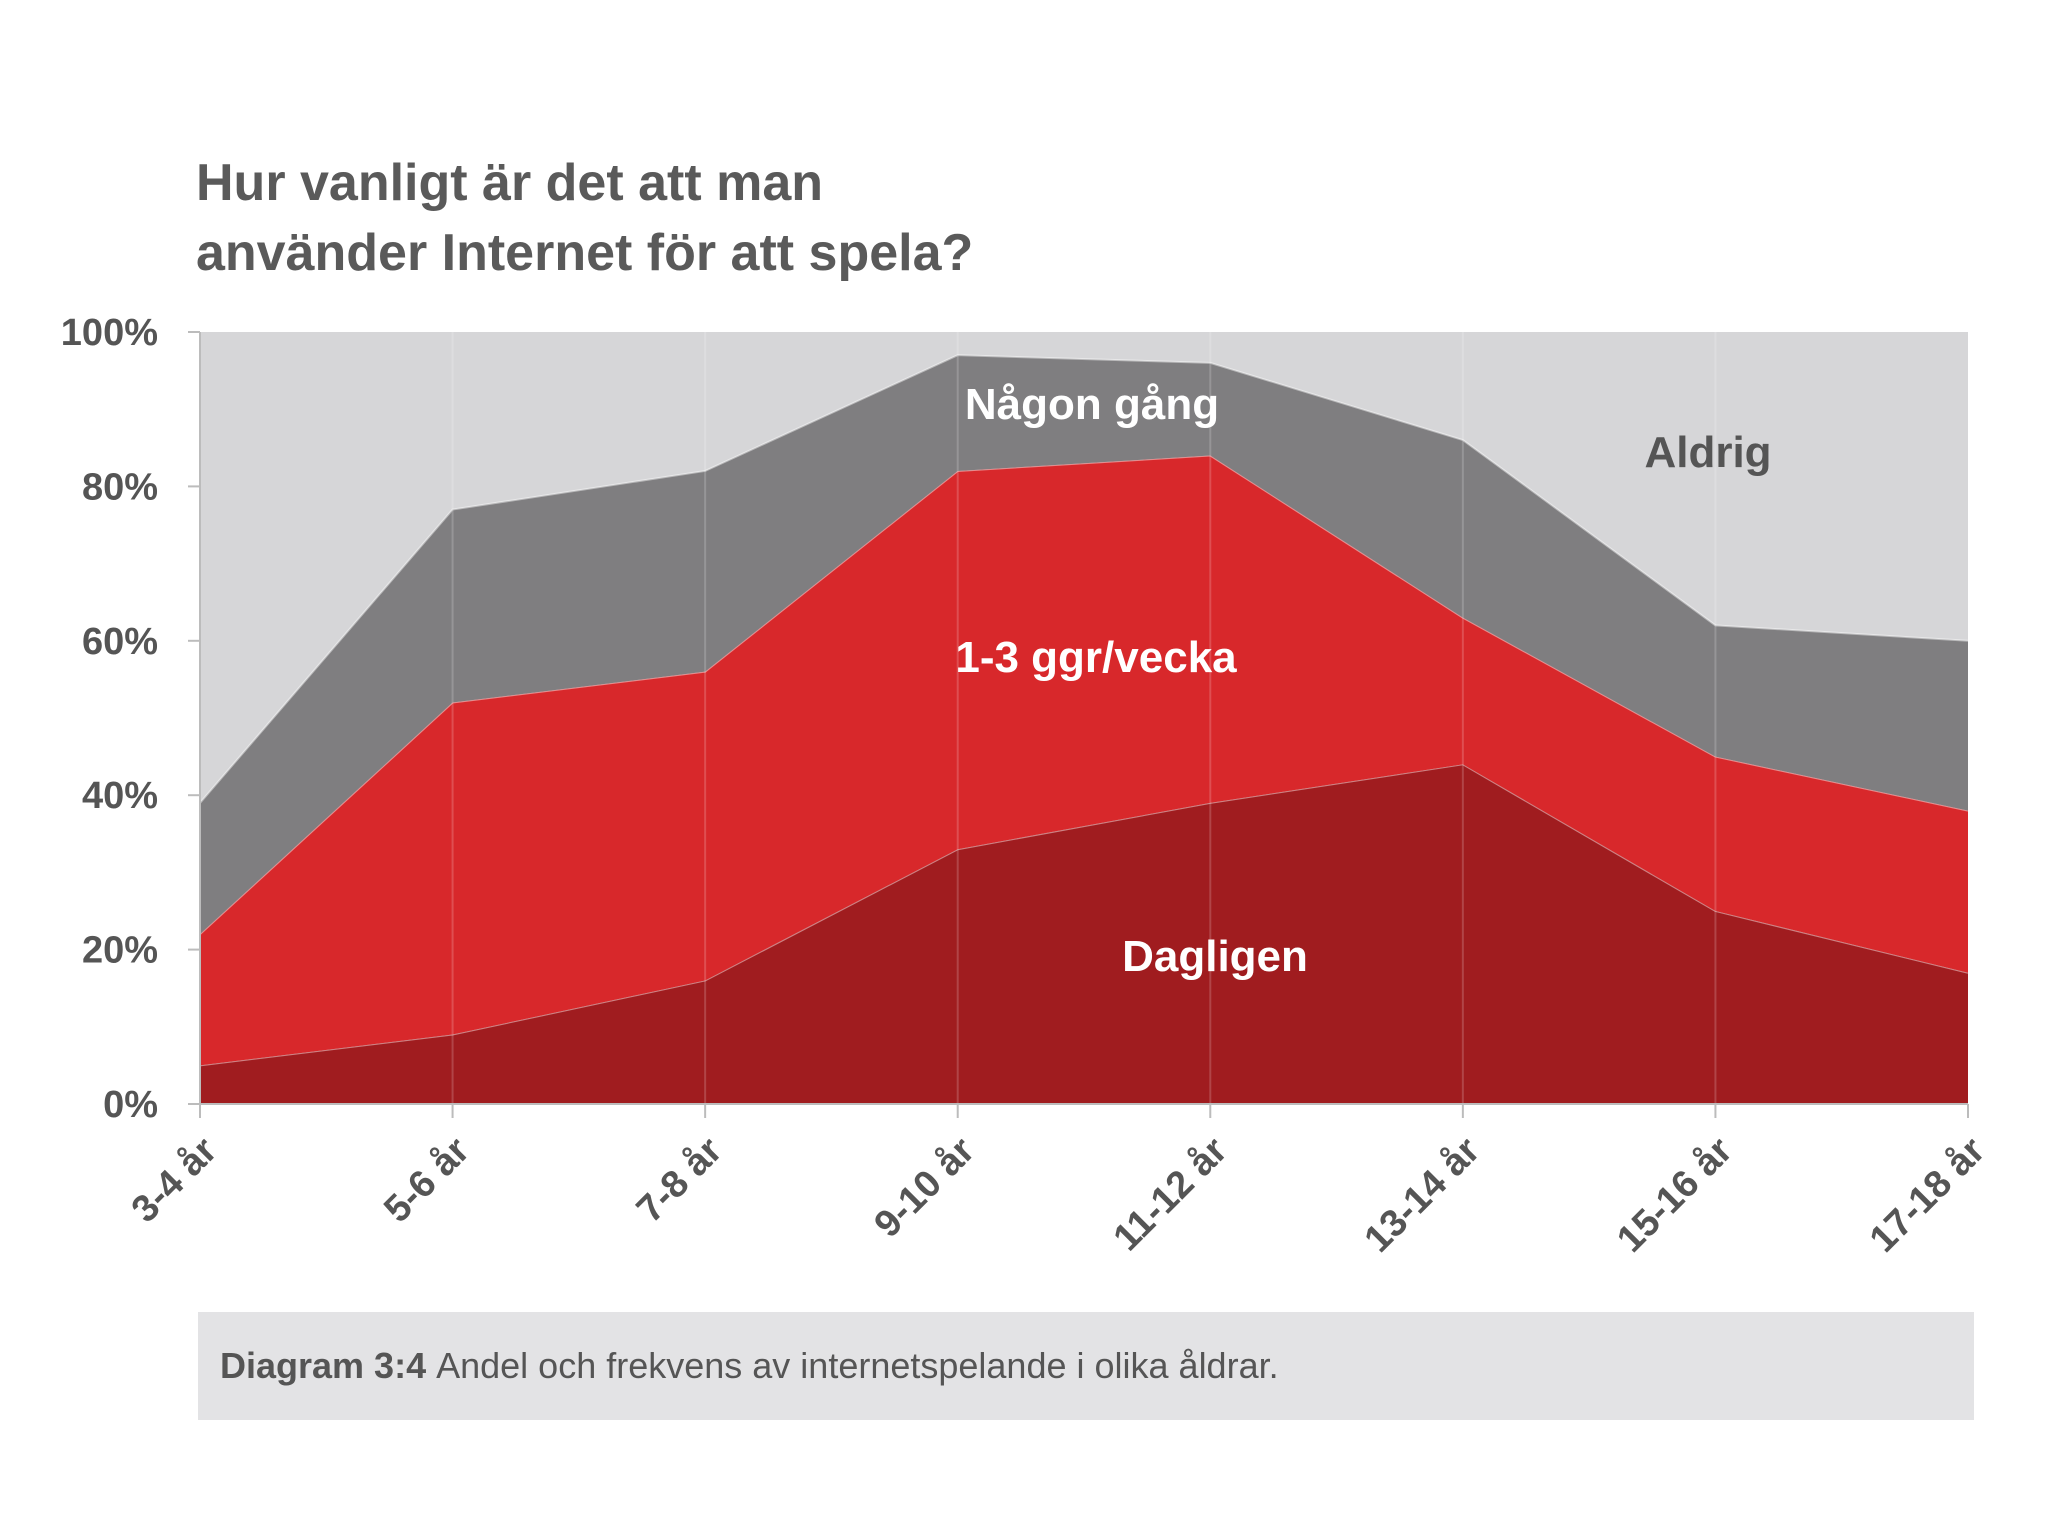  Describe the element at coordinates (1215, 956) in the screenshot. I see `series-label-dagligen: Dagligen` at that location.